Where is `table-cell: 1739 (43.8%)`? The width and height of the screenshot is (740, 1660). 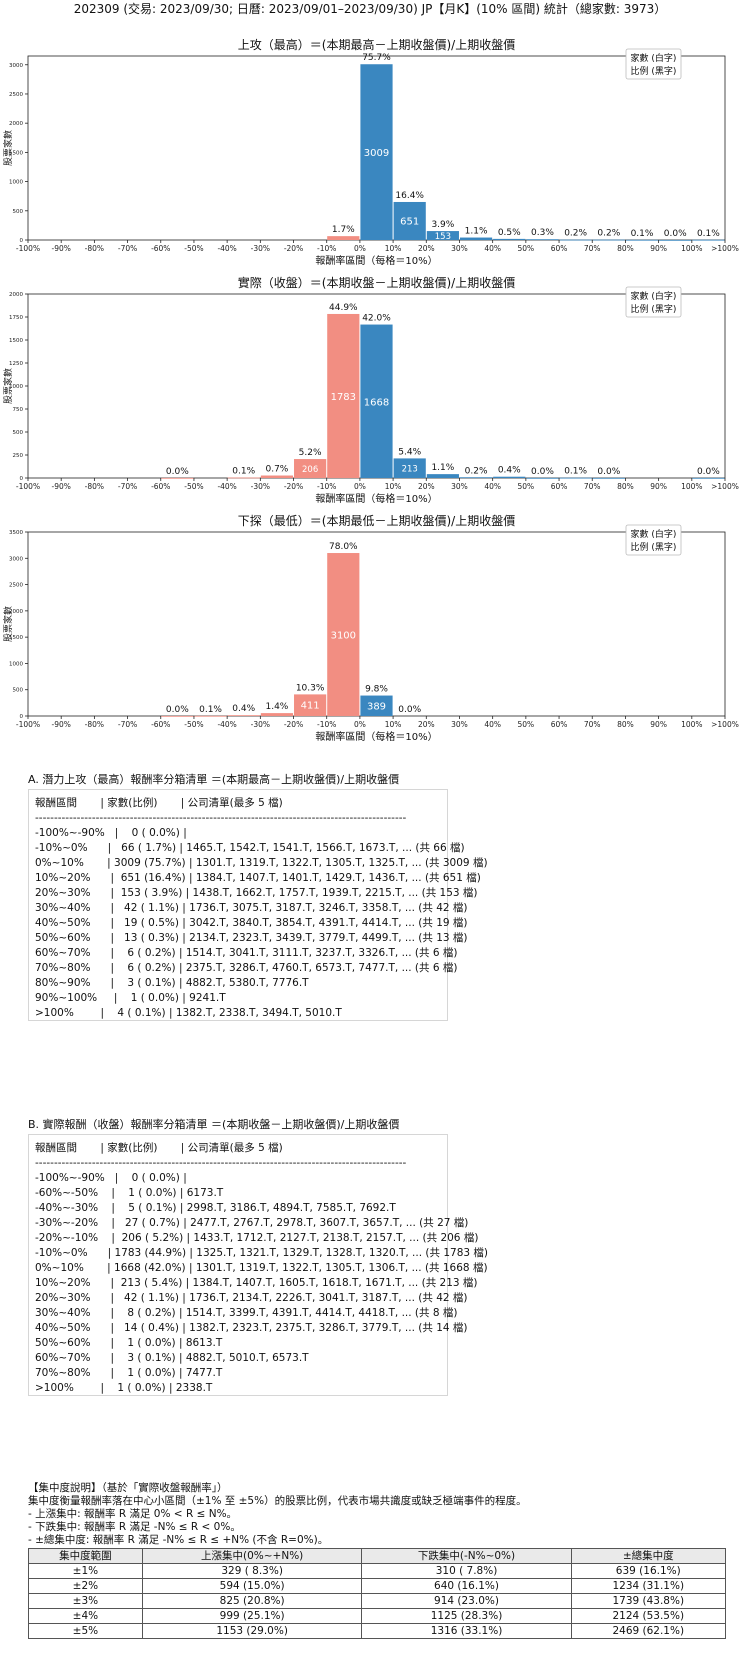 table-cell: 1739 (43.8%) is located at coordinates (648, 1601).